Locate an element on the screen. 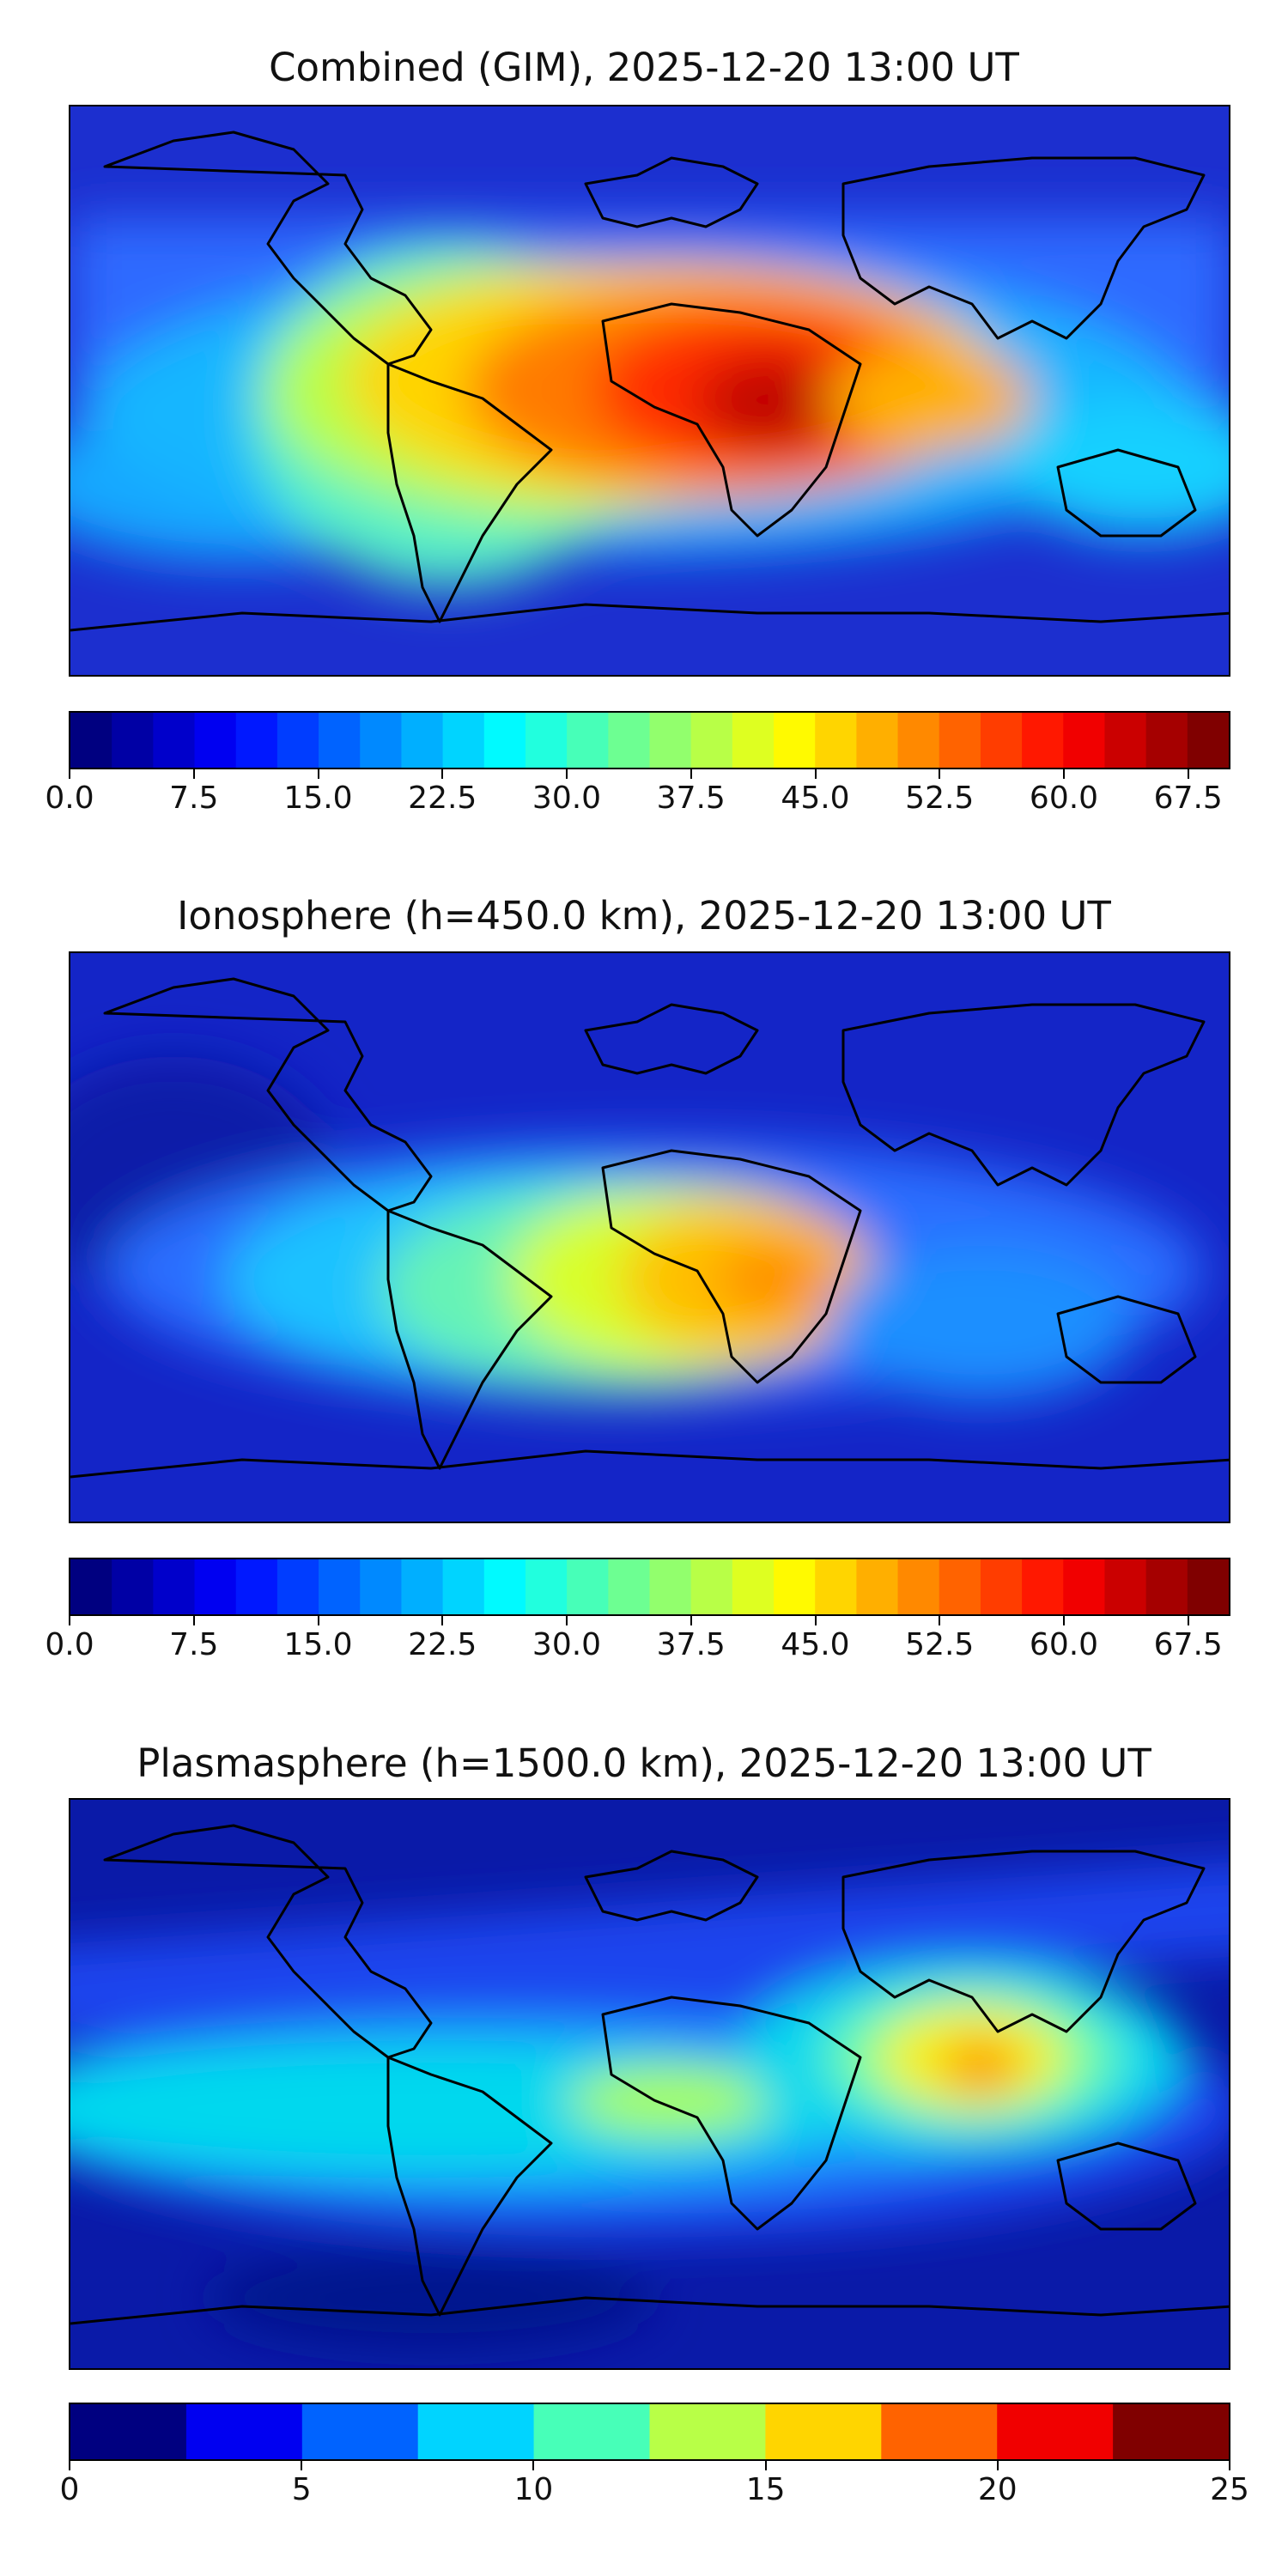 The image size is (1288, 2576). panel-2-colorbar-ticks: 0.0 7.5 15.0 22.5 30.0 37.5 45.0 52.5 60.0 67.5 is located at coordinates (638, 1642).